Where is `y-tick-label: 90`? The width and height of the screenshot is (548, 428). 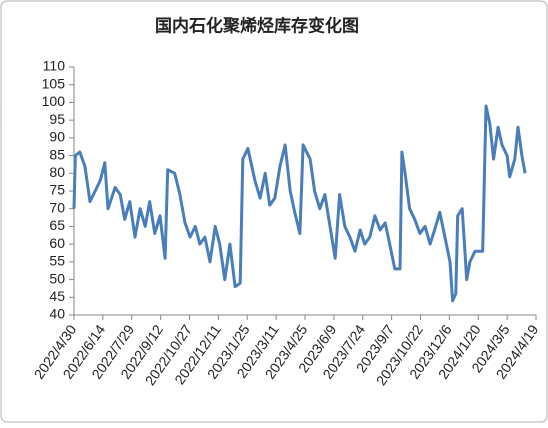
y-tick-label: 90 is located at coordinates (57, 137).